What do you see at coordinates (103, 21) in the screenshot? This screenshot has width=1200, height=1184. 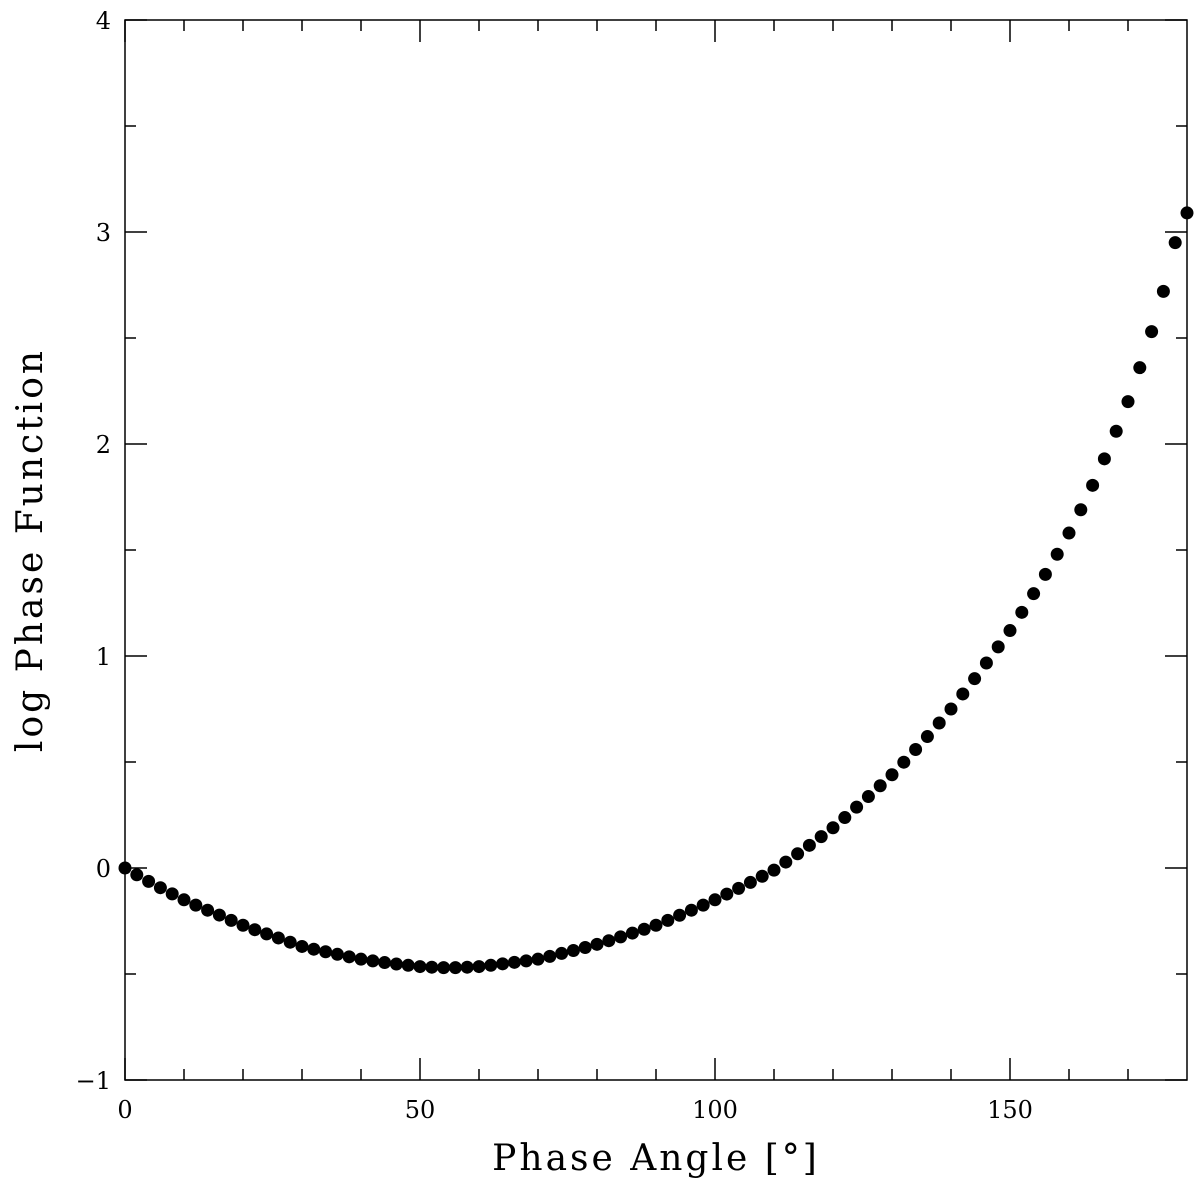 I see `y-tick-label: 4` at bounding box center [103, 21].